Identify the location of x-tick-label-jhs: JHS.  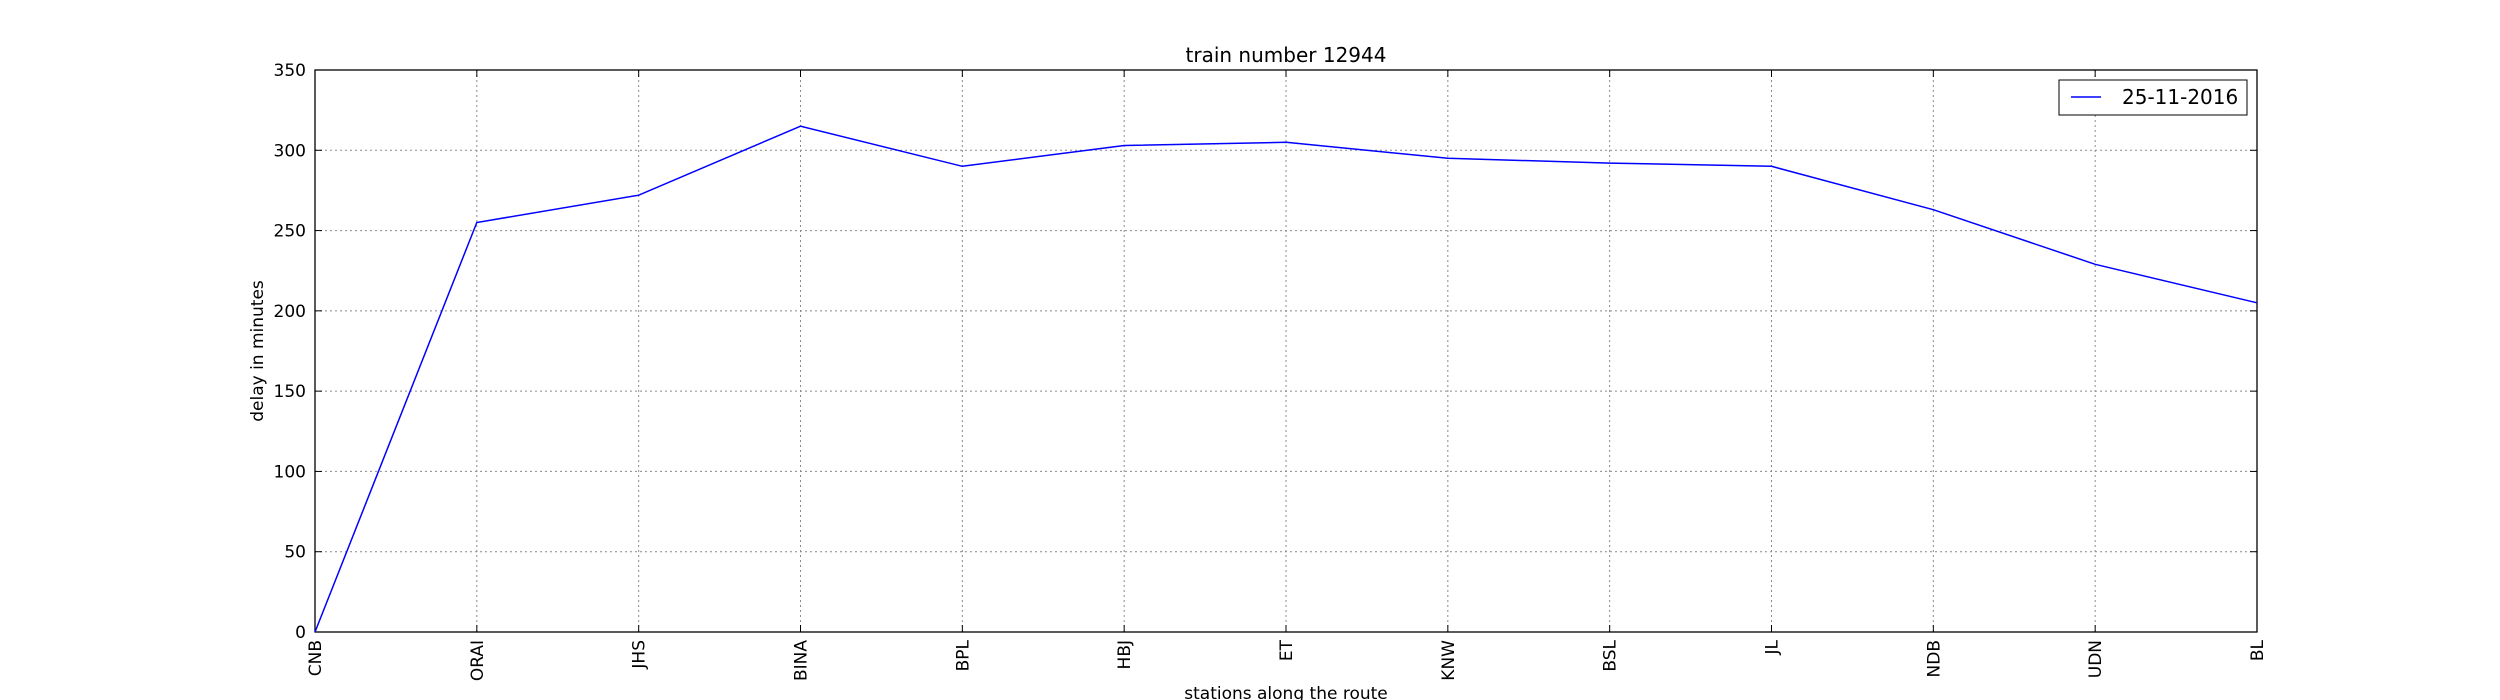
(640, 655).